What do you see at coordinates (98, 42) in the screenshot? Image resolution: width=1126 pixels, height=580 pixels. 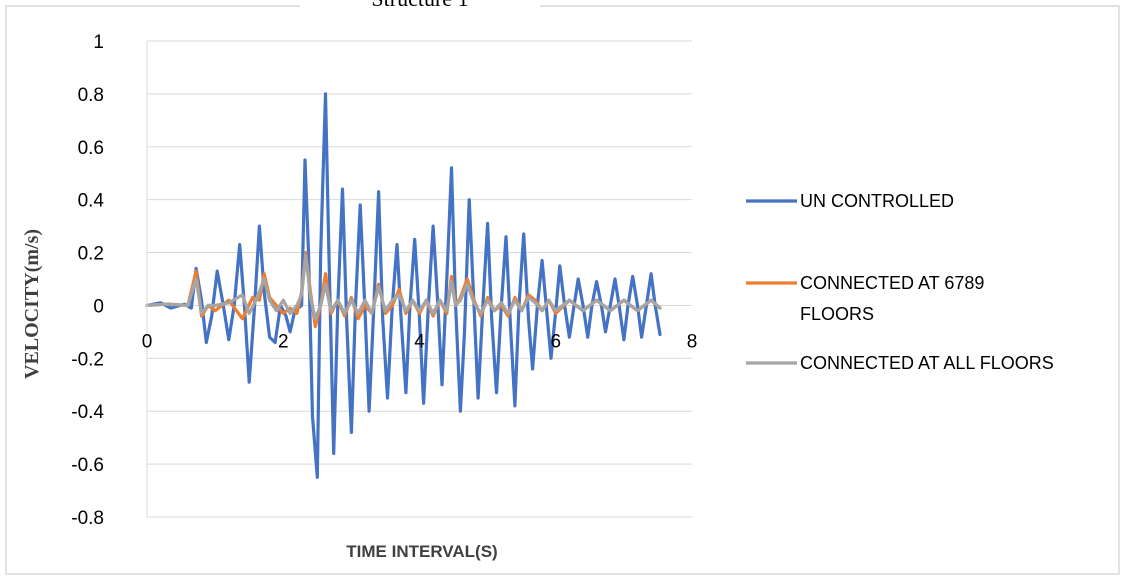 I see `y-tick-label: 1` at bounding box center [98, 42].